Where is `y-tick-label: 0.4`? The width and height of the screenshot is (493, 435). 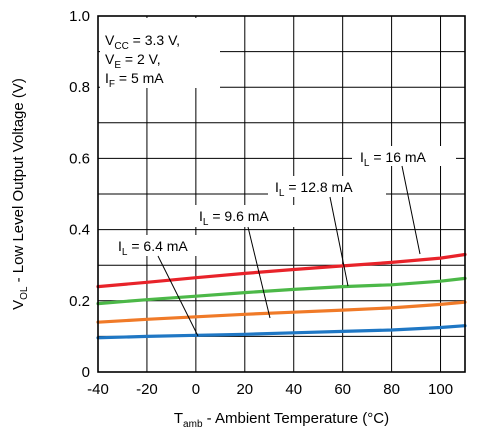
y-tick-label: 0.4 is located at coordinates (79, 230).